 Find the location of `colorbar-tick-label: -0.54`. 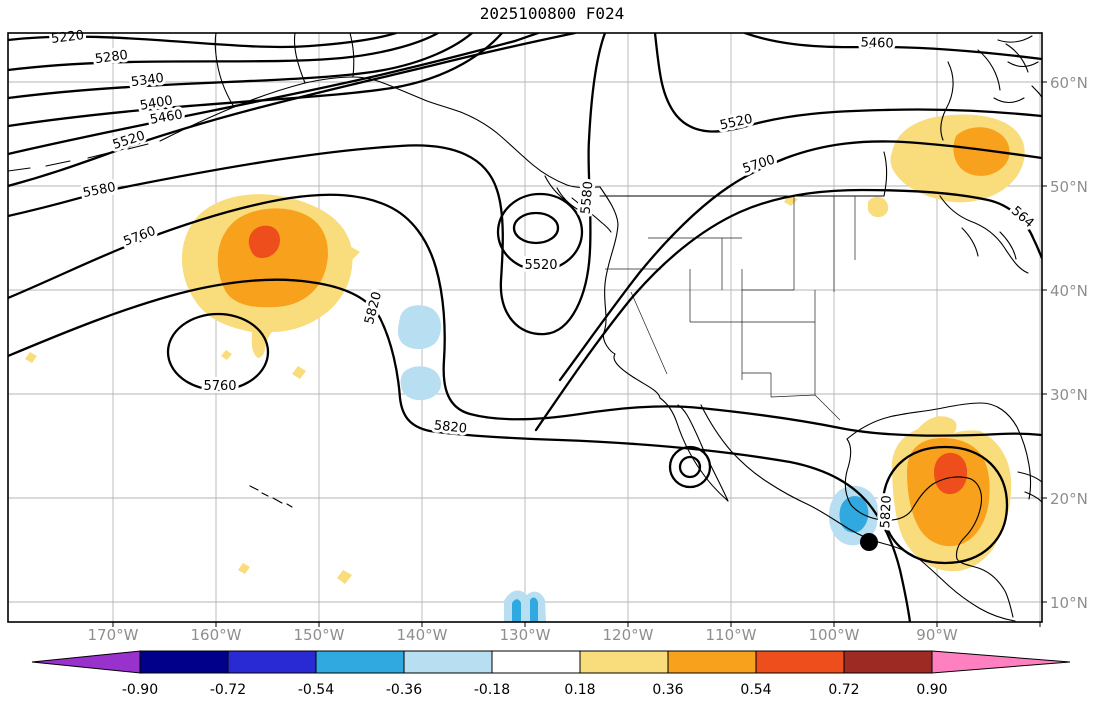

colorbar-tick-label: -0.54 is located at coordinates (316, 690).